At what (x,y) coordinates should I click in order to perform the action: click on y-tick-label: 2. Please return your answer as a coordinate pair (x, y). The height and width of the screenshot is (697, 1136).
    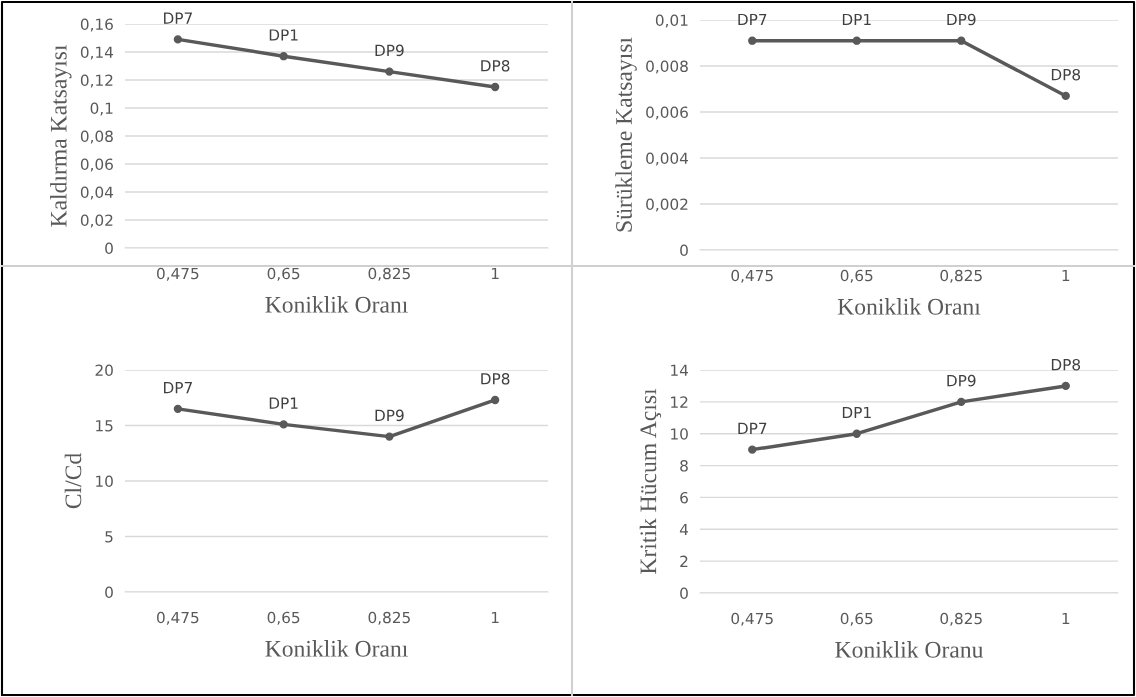
    Looking at the image, I should click on (684, 561).